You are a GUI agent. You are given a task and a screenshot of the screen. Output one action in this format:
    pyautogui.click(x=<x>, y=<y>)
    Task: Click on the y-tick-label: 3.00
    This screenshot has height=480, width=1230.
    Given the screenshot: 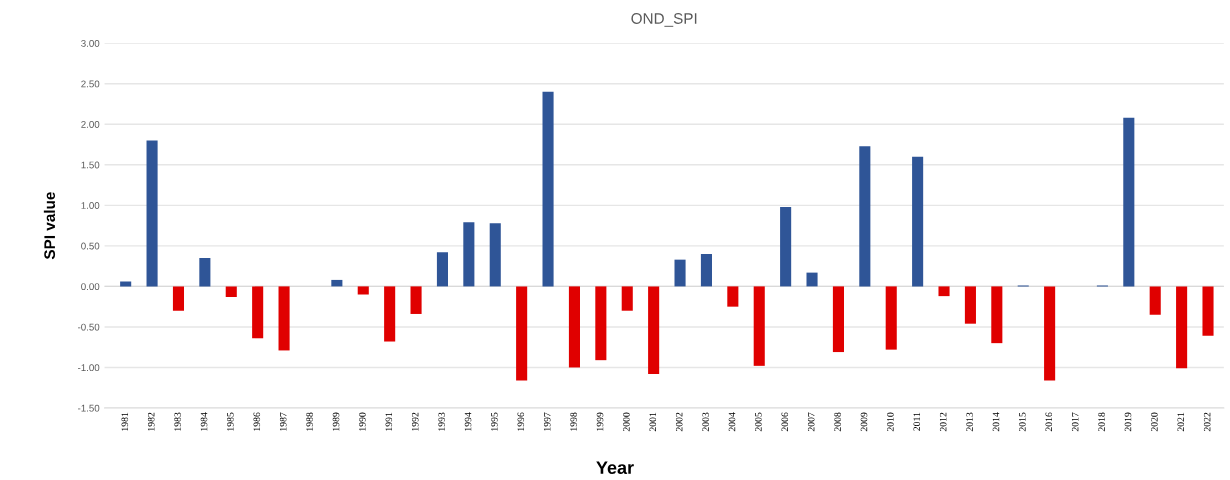 What is the action you would take?
    pyautogui.click(x=90, y=43)
    